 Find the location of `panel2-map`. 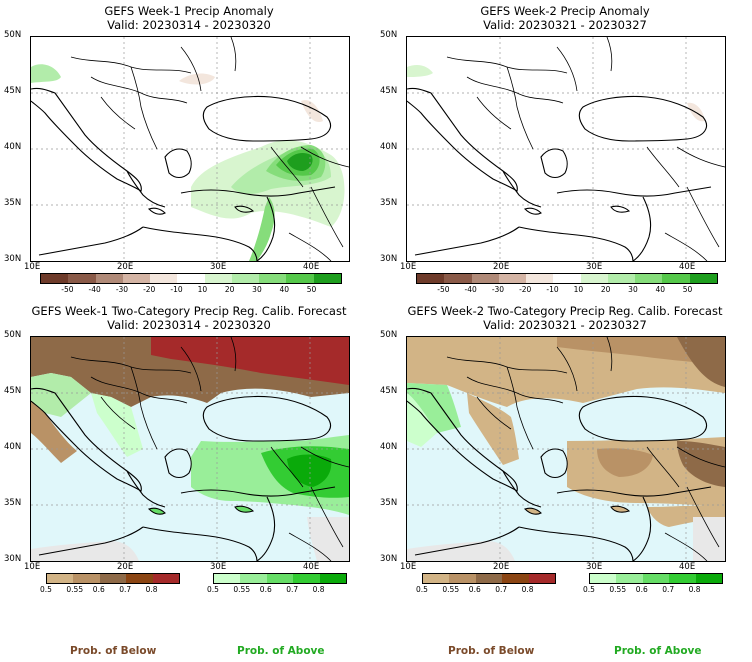

panel2-map is located at coordinates (566, 149).